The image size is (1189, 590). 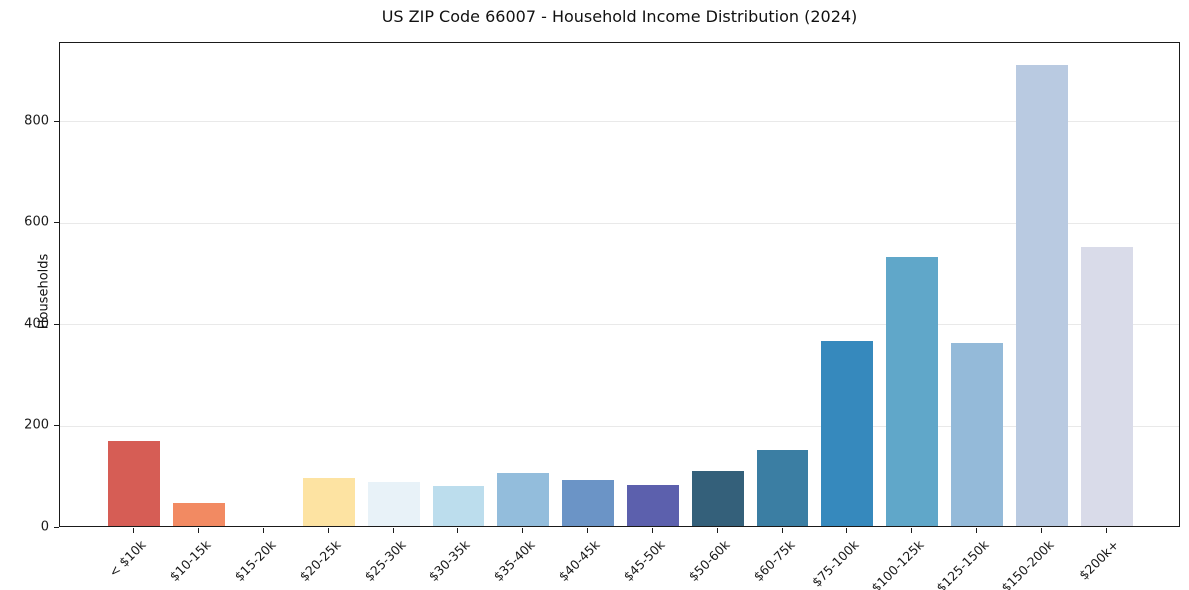 What do you see at coordinates (1098, 560) in the screenshot?
I see `x-tick-label: $200k+` at bounding box center [1098, 560].